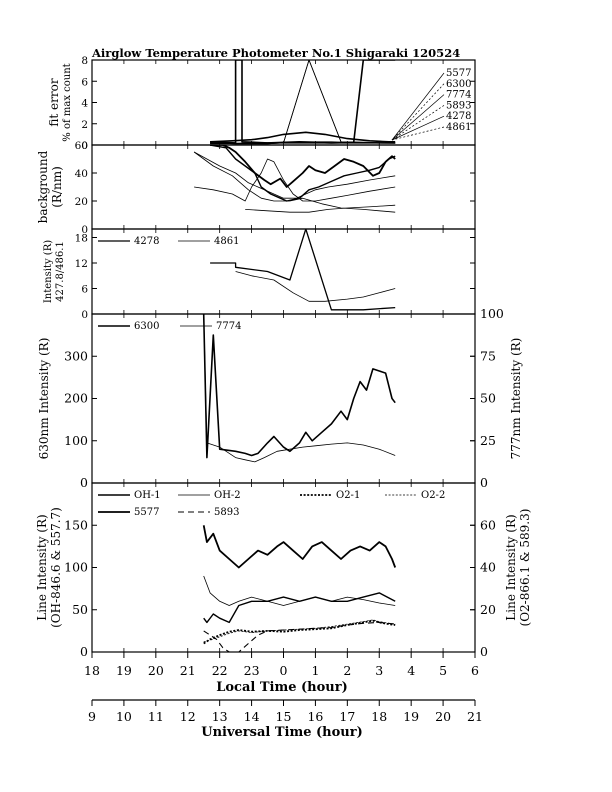 This screenshot has width=612, height=792. Describe the element at coordinates (347, 670) in the screenshot. I see `local-time-tick-label: 2` at that location.